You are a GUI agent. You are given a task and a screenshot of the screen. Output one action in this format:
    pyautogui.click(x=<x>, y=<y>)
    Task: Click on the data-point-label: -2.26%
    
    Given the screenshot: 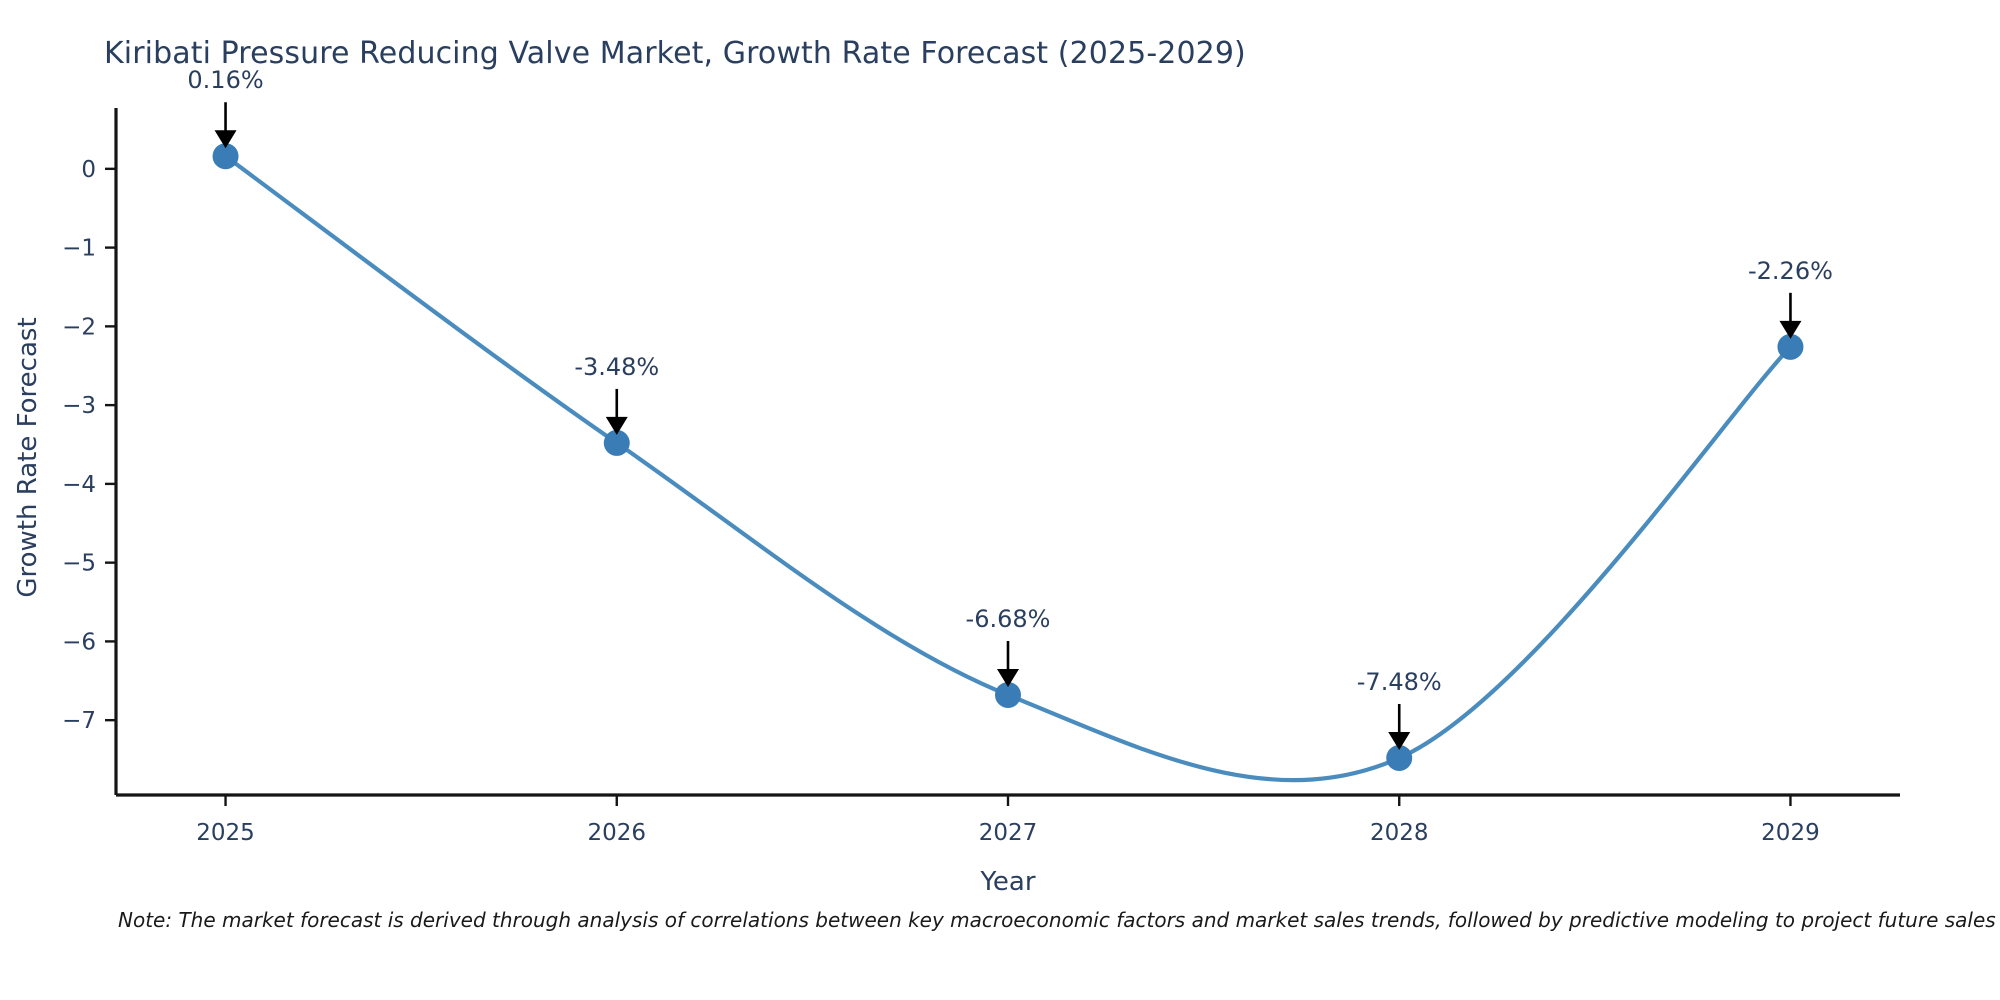 What is the action you would take?
    pyautogui.click(x=1790, y=271)
    